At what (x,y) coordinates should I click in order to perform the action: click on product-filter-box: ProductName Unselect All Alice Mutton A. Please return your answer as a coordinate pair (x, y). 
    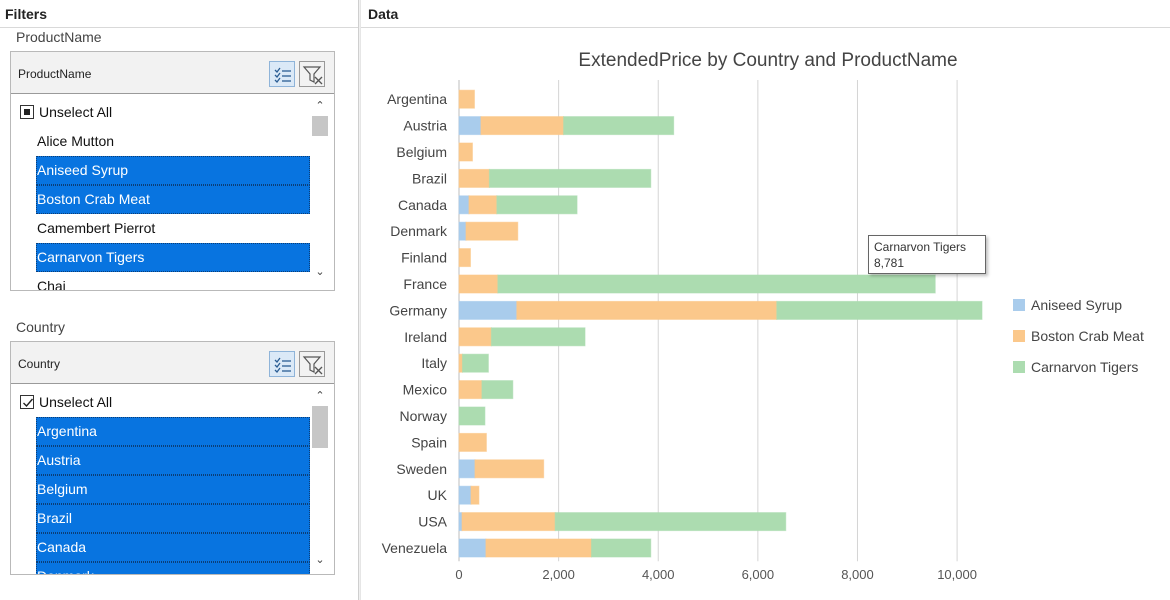
    Looking at the image, I should click on (172, 171).